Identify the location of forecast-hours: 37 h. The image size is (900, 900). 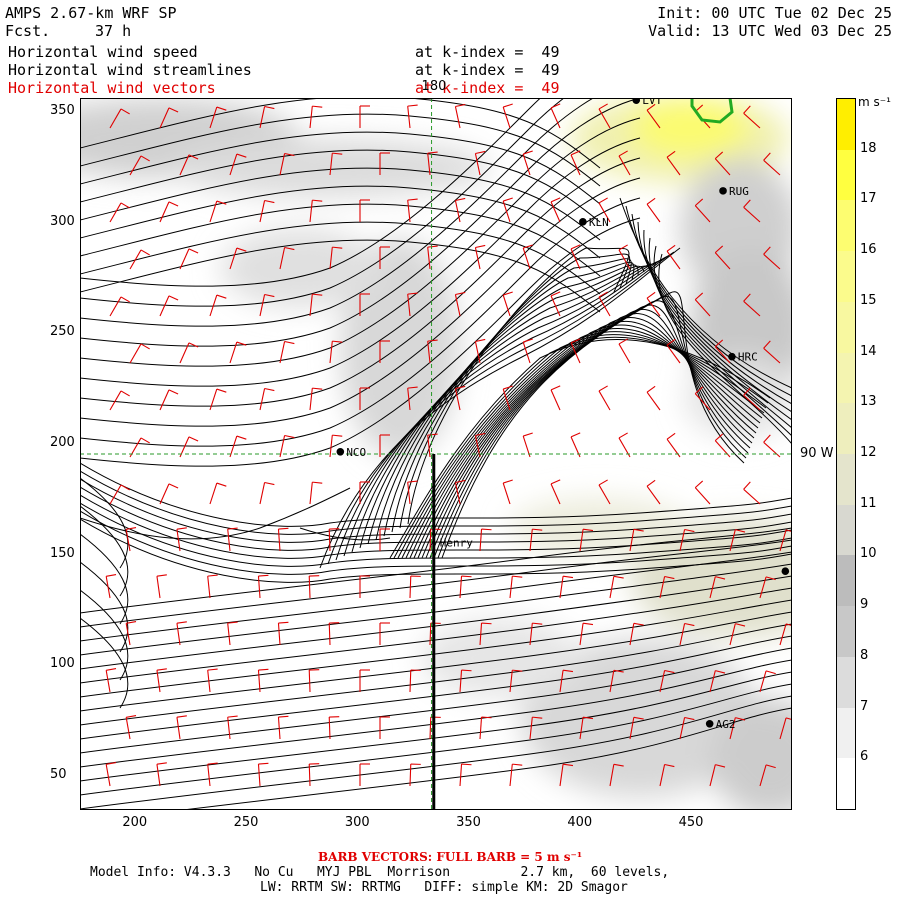
(113, 31).